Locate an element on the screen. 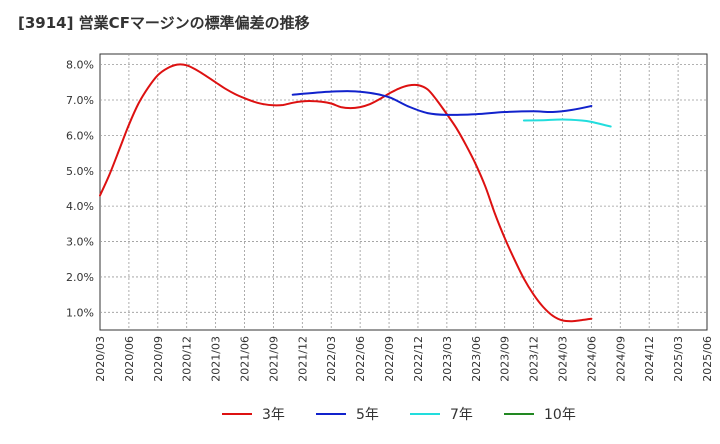 The image size is (720, 444). x-tick-label: 2021/06 is located at coordinates (245, 359).